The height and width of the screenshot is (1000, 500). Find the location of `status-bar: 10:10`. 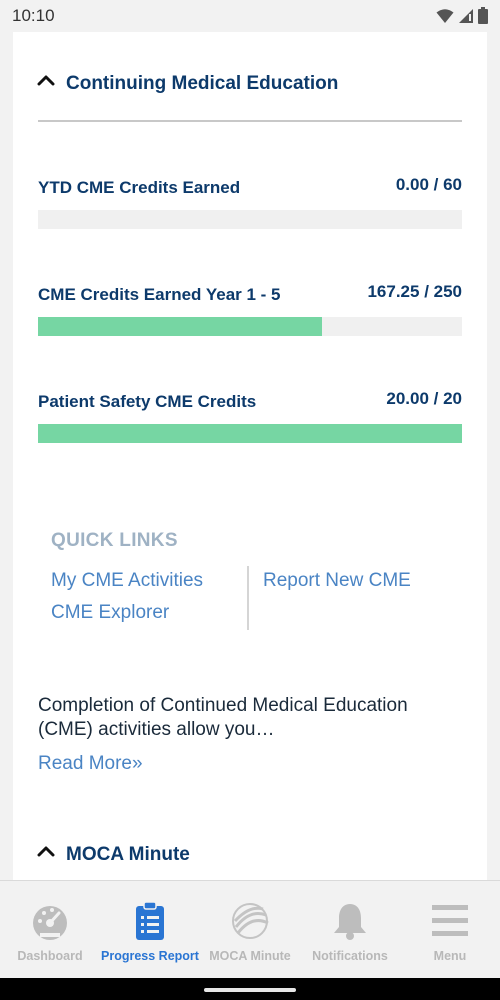

status-bar: 10:10 is located at coordinates (250, 16).